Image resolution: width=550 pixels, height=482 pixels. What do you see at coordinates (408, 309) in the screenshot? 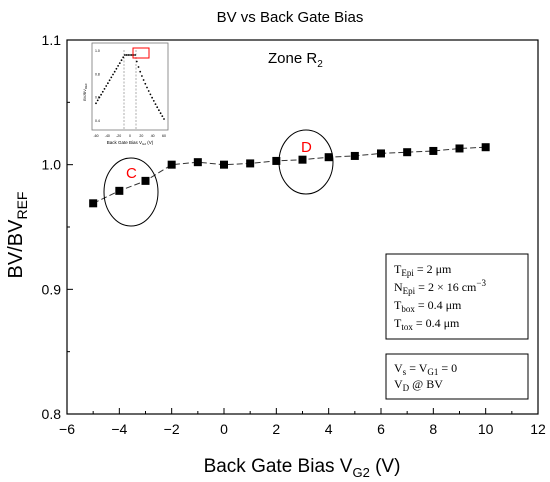
I see `params-subscript: box` at bounding box center [408, 309].